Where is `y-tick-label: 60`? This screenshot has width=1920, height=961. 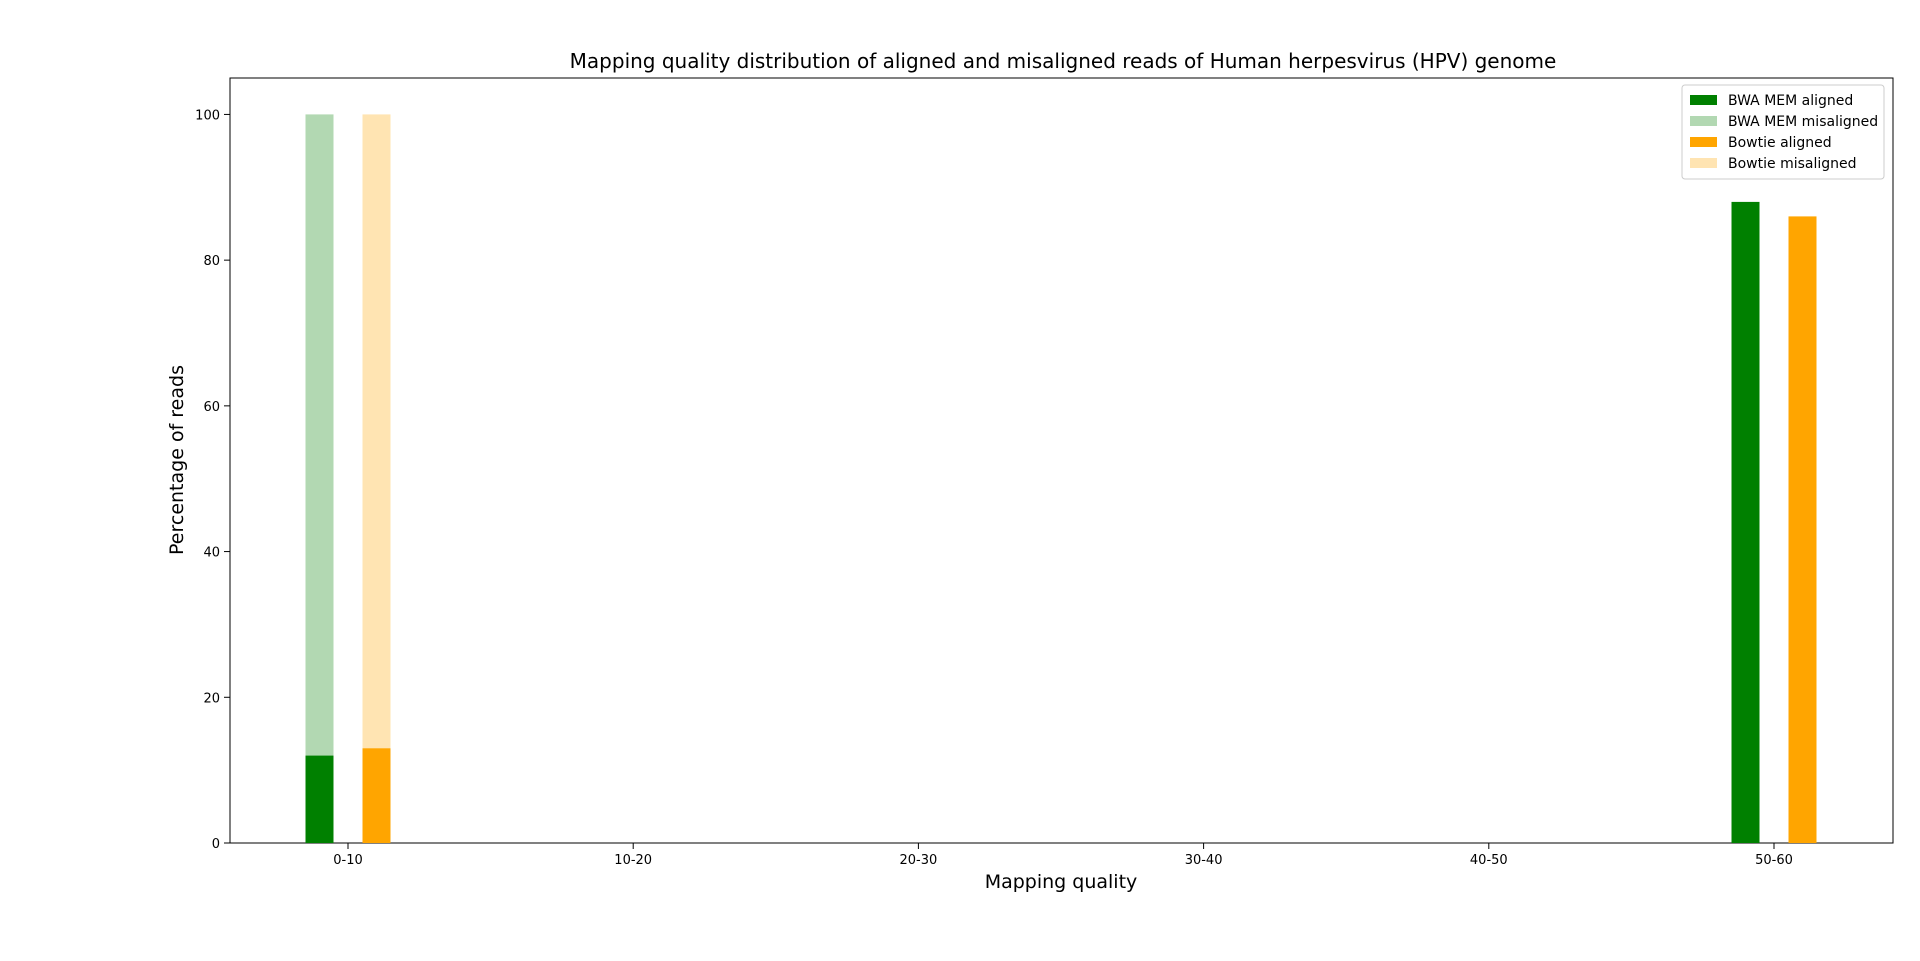 y-tick-label: 60 is located at coordinates (211, 407).